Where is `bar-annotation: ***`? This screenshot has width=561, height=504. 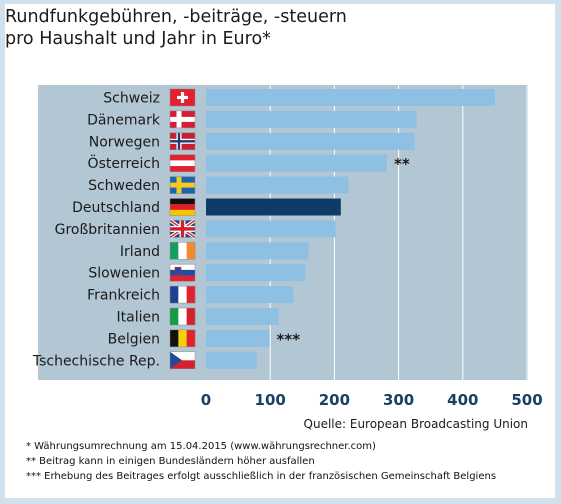
bar-annotation: *** is located at coordinates (289, 339).